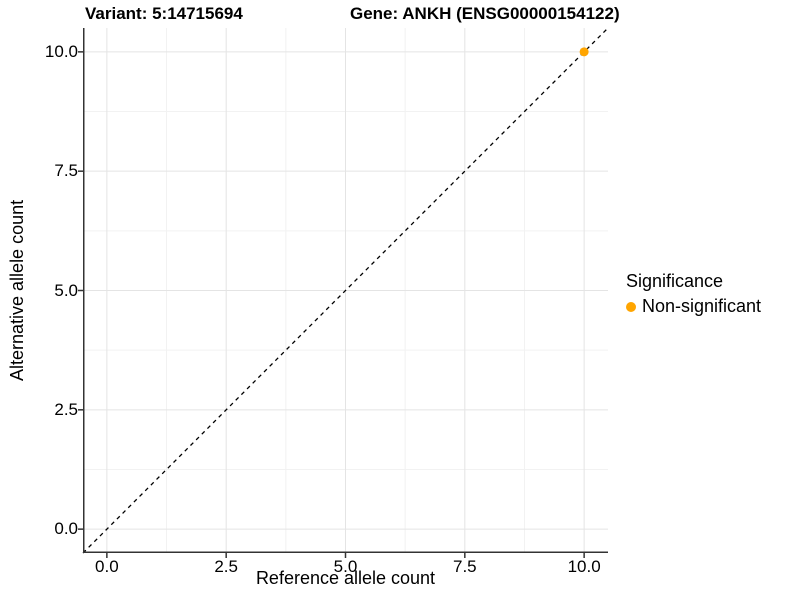  I want to click on legend-title: Significance, so click(675, 281).